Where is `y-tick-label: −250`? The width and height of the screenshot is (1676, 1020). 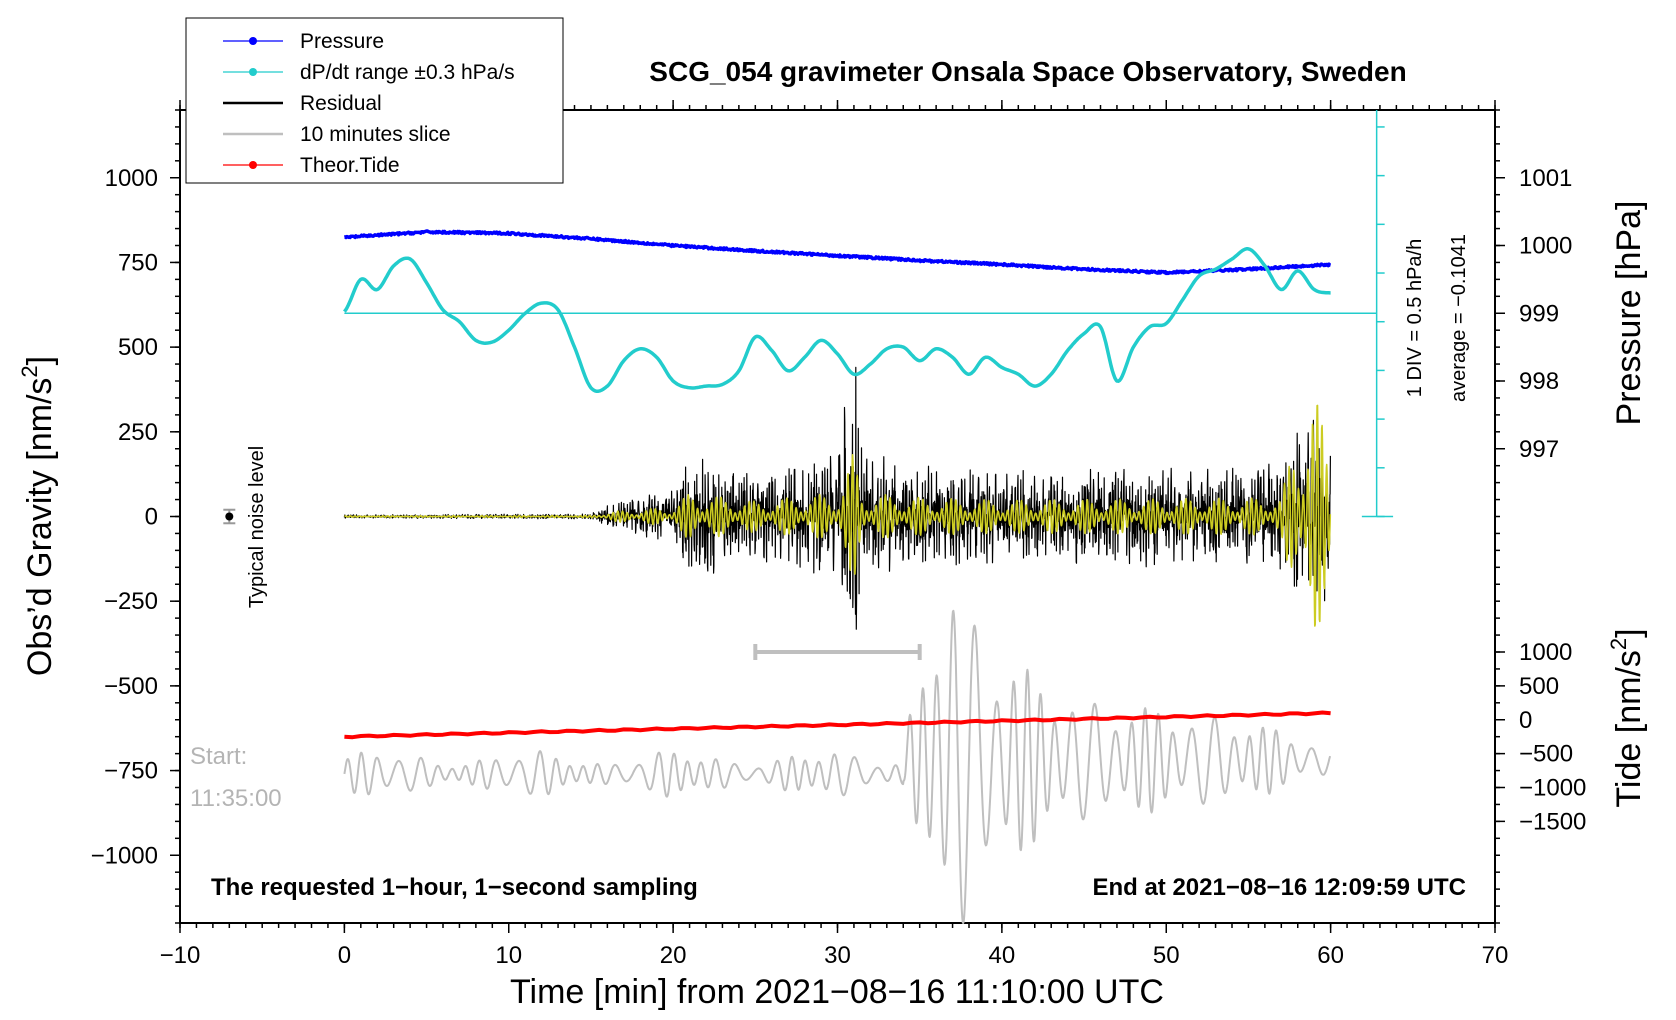
y-tick-label: −250 is located at coordinates (131, 601).